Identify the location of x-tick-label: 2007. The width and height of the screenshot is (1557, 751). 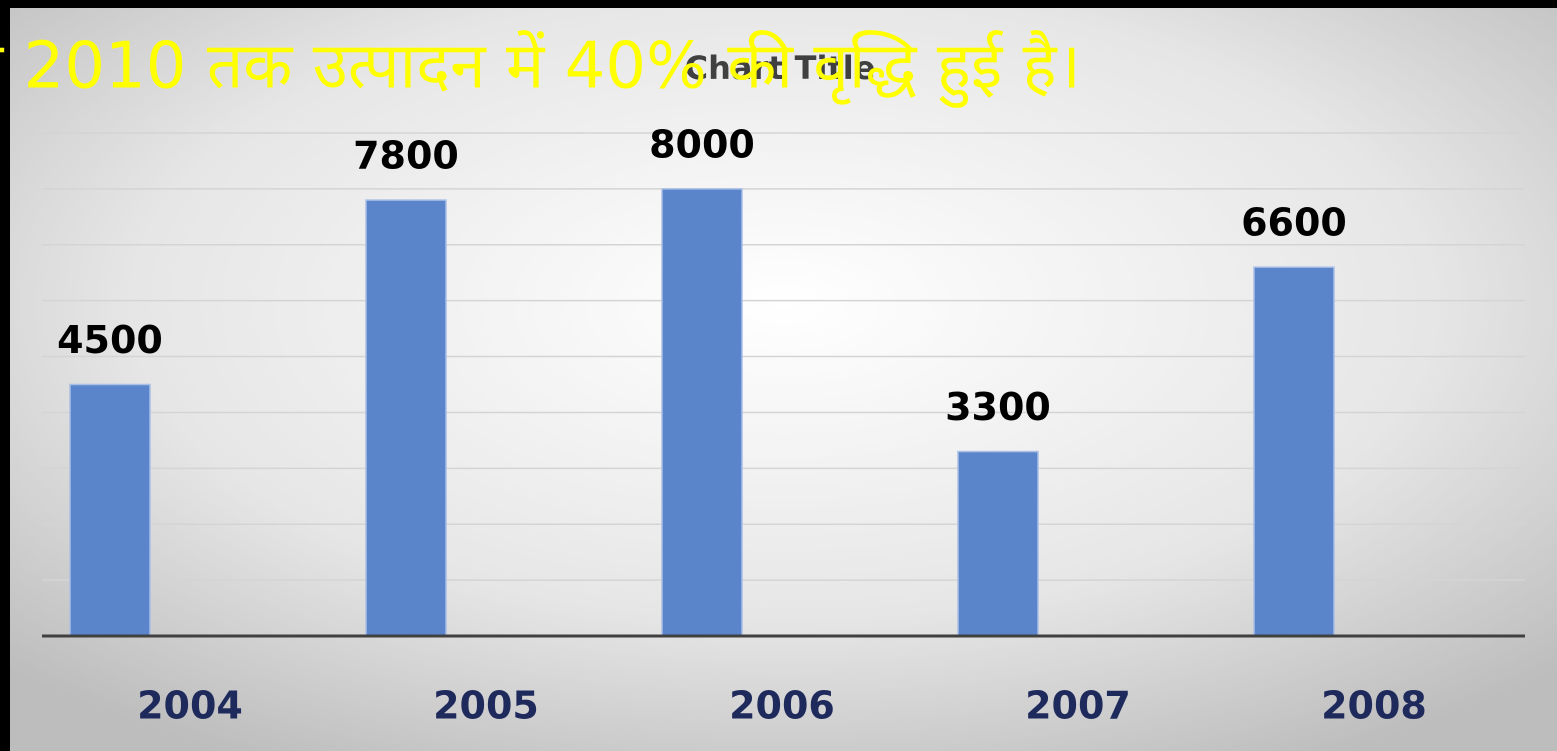
(1078, 706).